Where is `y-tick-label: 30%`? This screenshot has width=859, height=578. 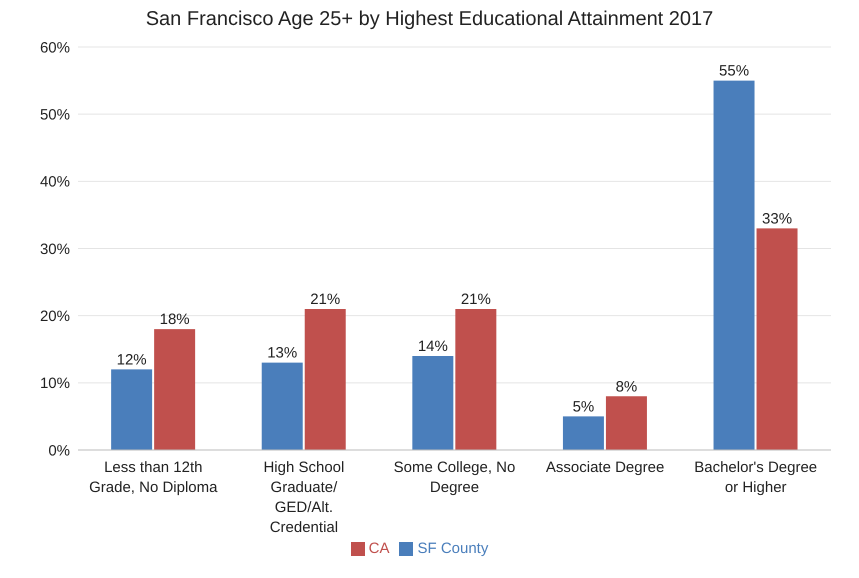
y-tick-label: 30% is located at coordinates (55, 249).